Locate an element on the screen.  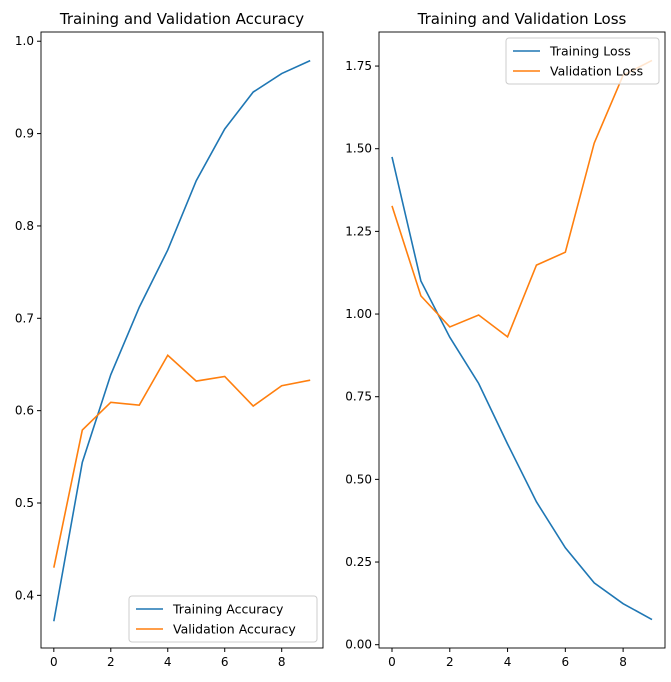
chart-title: Training and Validation Accuracy is located at coordinates (181, 19).